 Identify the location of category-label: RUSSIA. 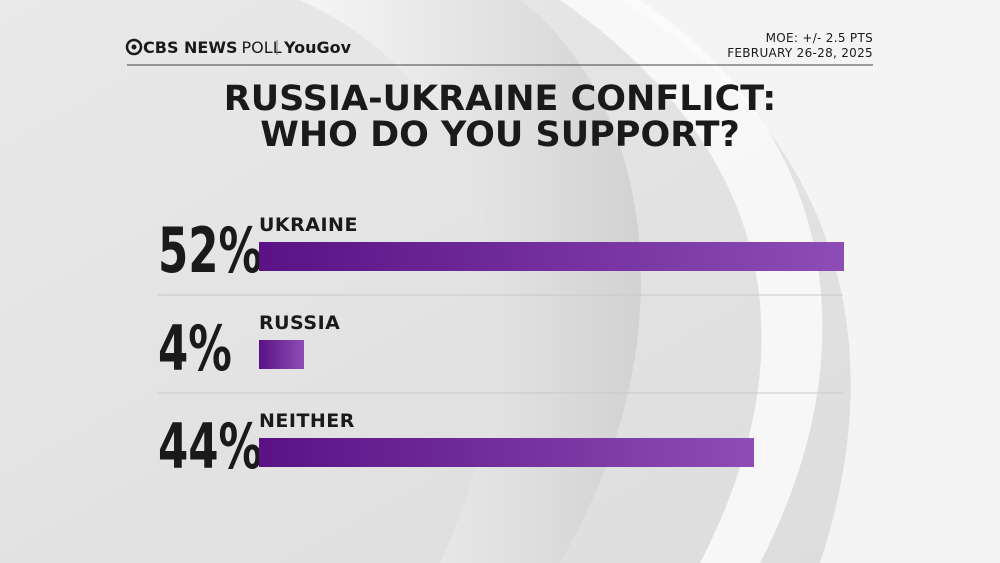
(299, 323).